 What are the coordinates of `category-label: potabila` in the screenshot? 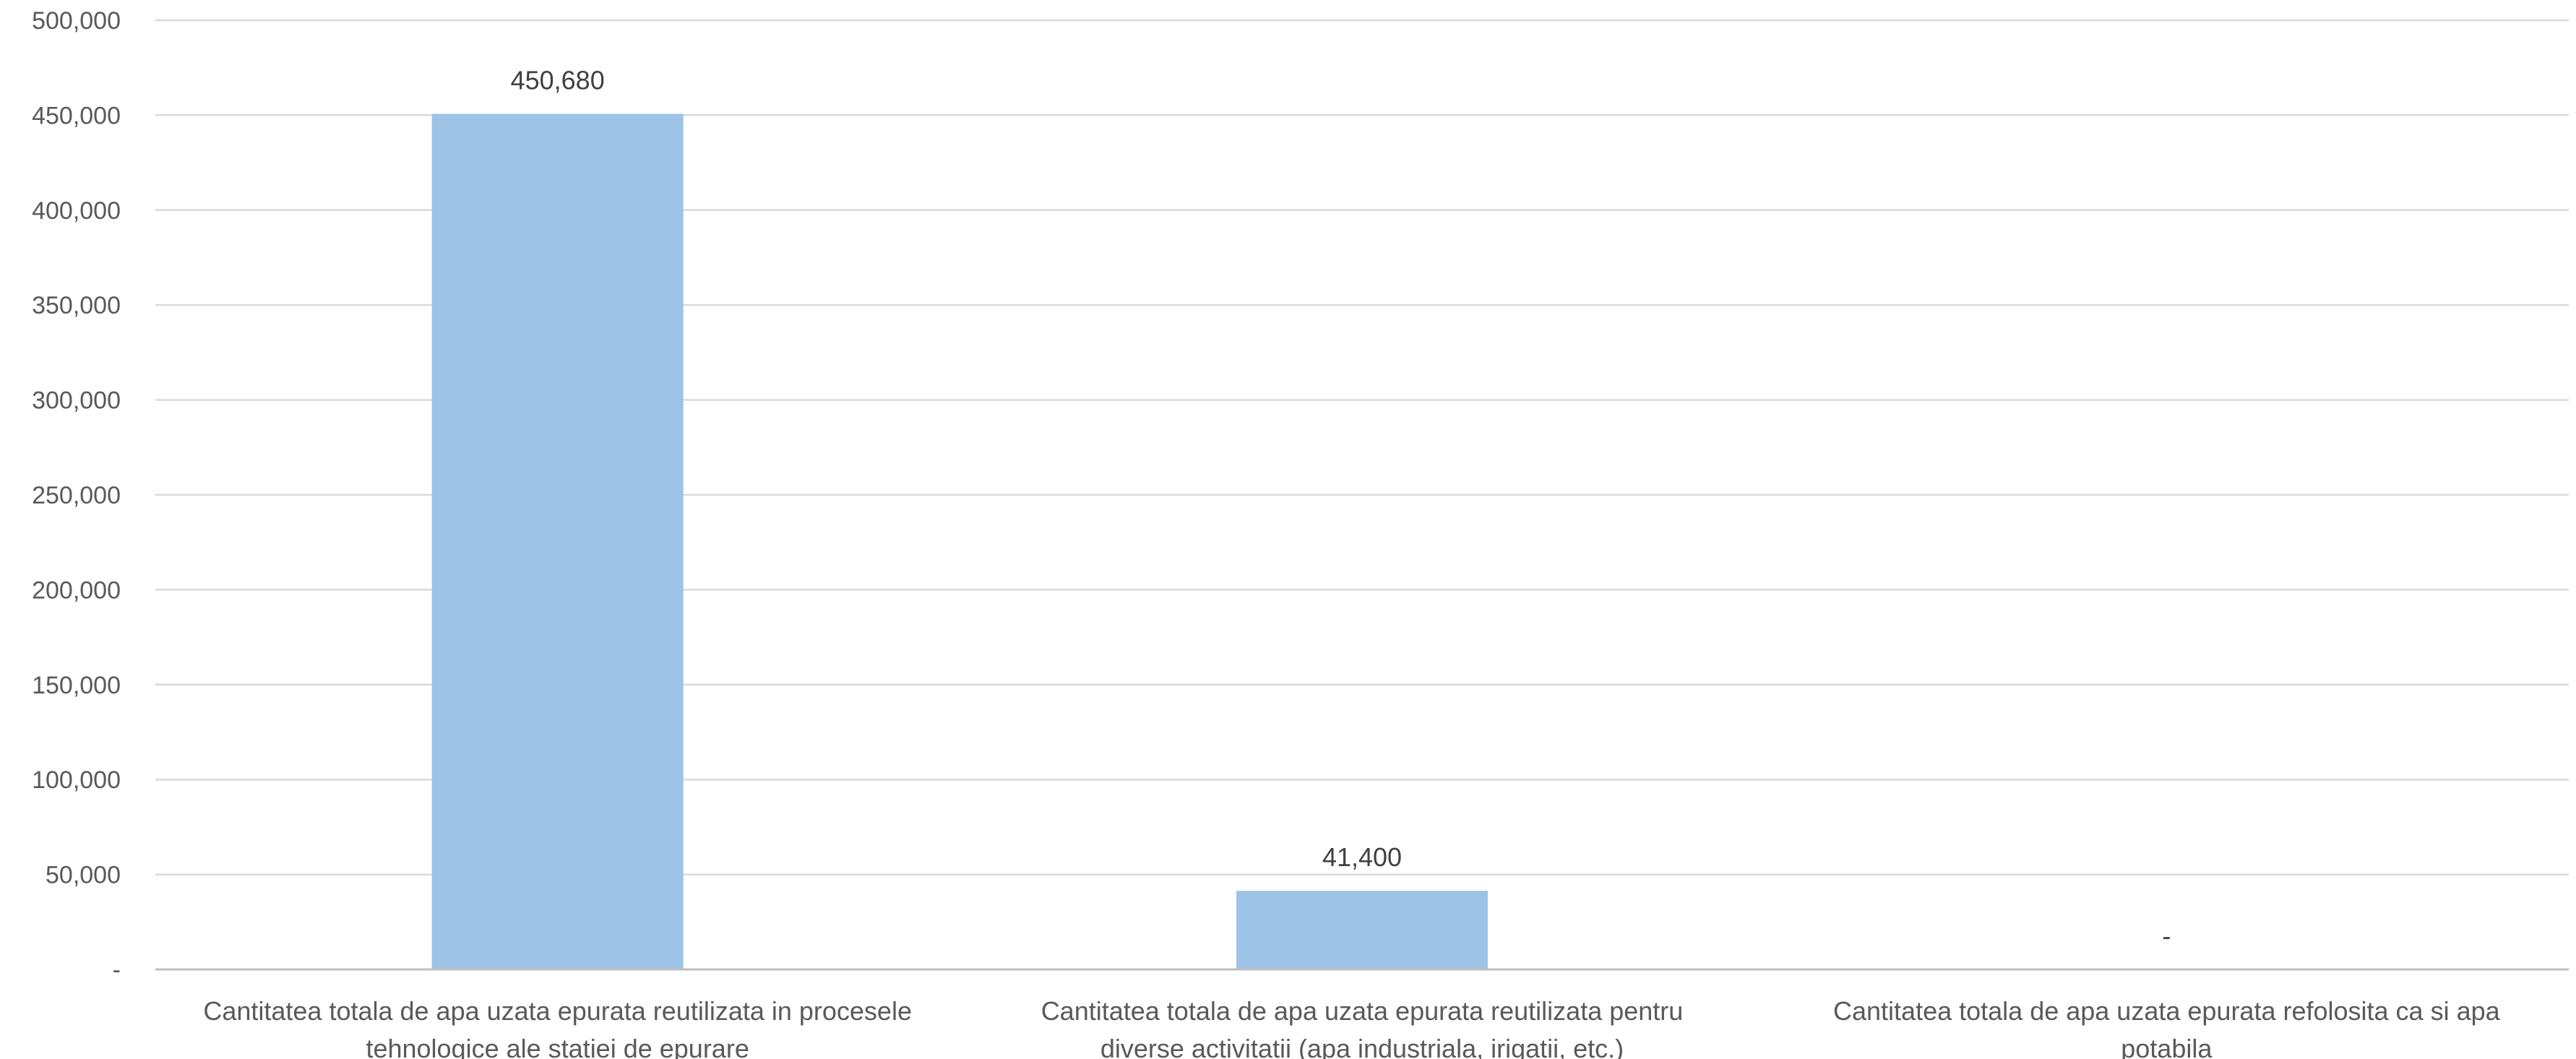 It's located at (2167, 1046).